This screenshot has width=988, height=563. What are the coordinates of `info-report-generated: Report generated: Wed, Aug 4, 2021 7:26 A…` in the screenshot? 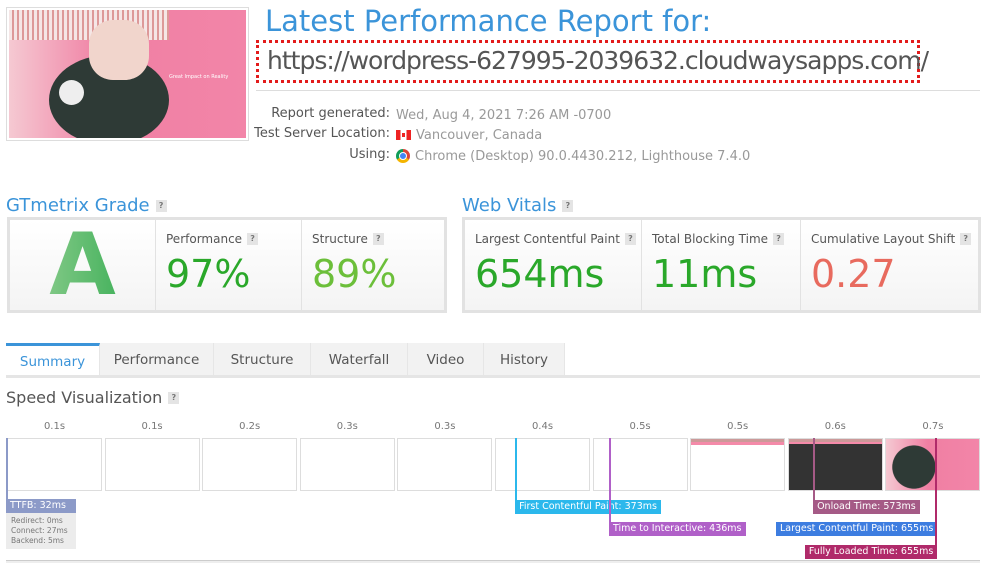 It's located at (530, 115).